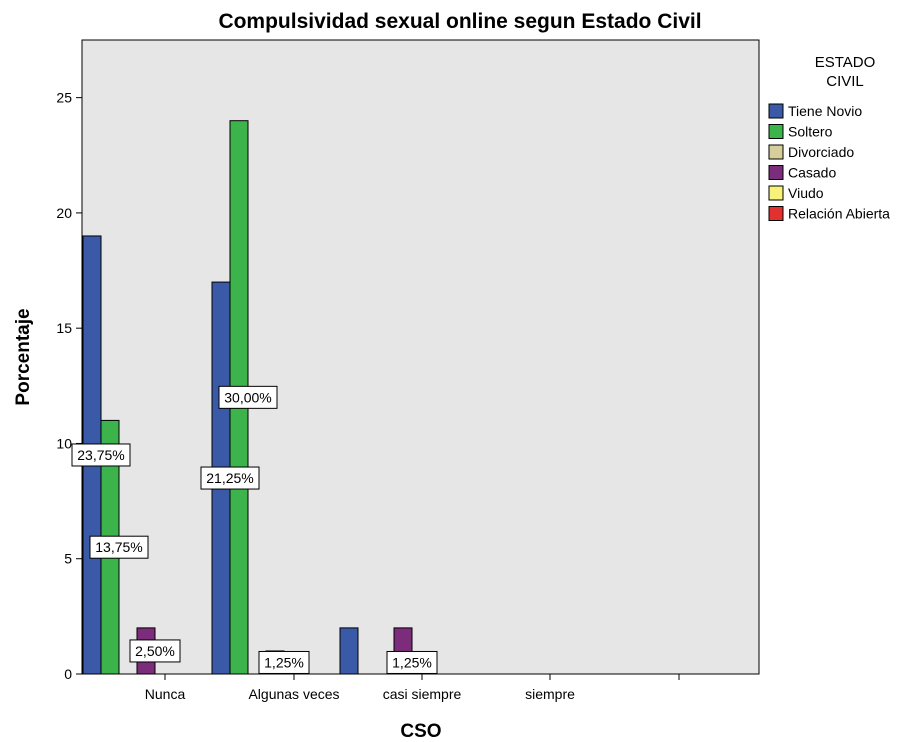 The width and height of the screenshot is (922, 742). I want to click on data-label: 2,50%, so click(155, 651).